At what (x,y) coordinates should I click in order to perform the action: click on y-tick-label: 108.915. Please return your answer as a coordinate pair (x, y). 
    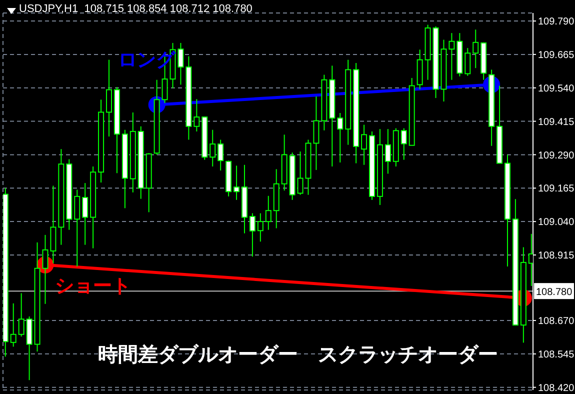
    Looking at the image, I should click on (556, 256).